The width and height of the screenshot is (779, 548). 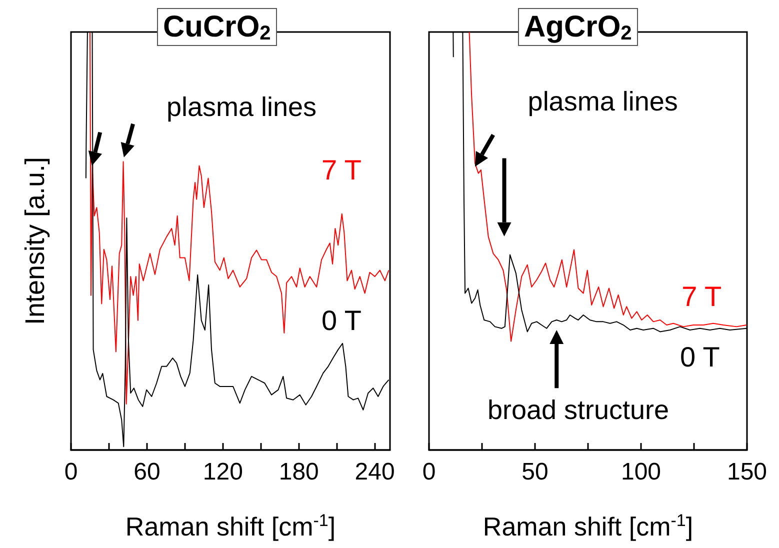 What do you see at coordinates (147, 472) in the screenshot?
I see `x-tick-label: 60` at bounding box center [147, 472].